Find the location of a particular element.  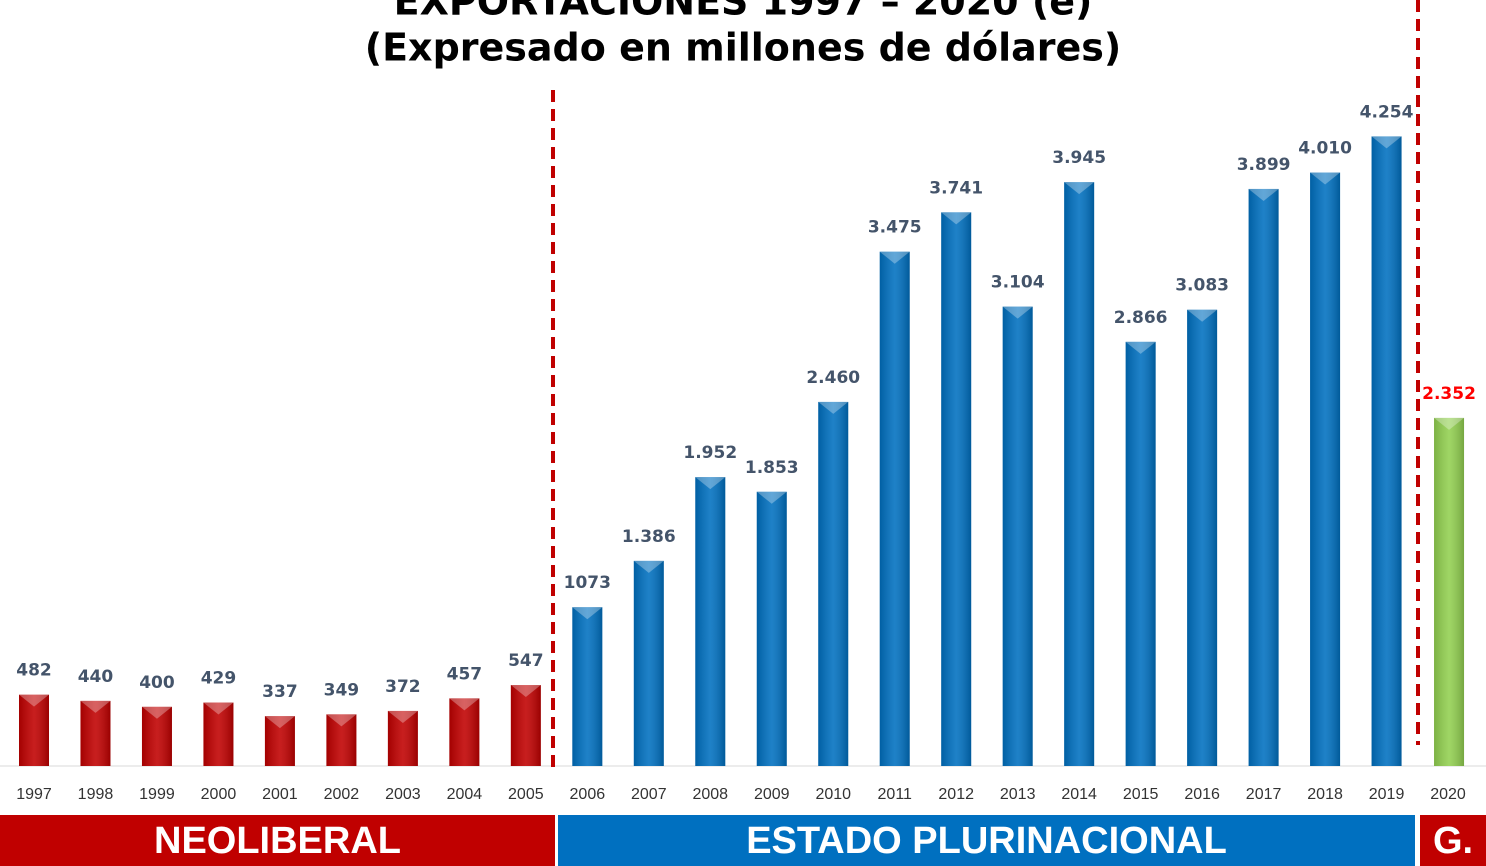

value-label: 3.104 is located at coordinates (1018, 283).